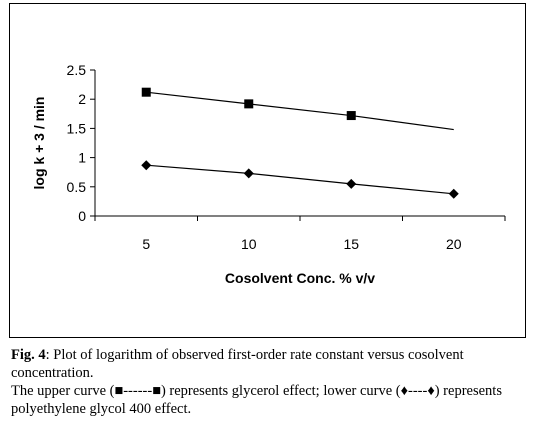 The height and width of the screenshot is (431, 537). I want to click on y-tick-label: 2.5, so click(77, 70).